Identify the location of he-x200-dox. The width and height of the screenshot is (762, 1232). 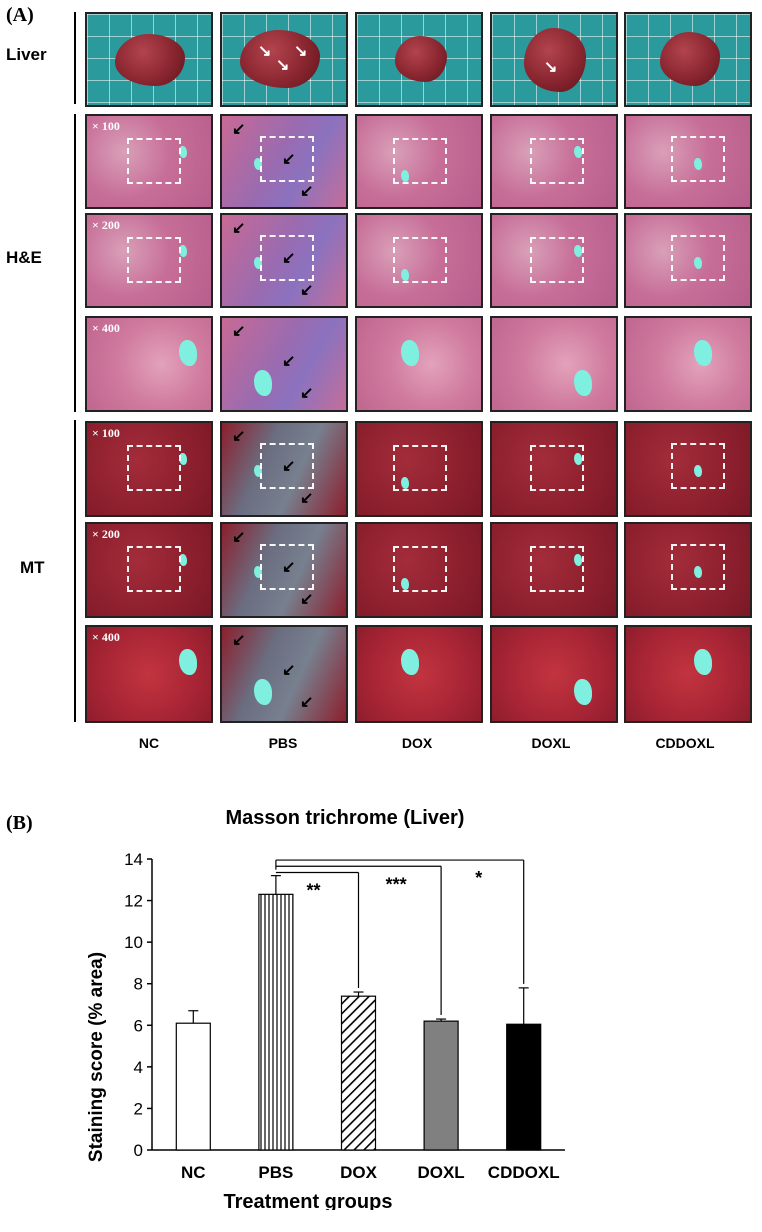
(419, 260).